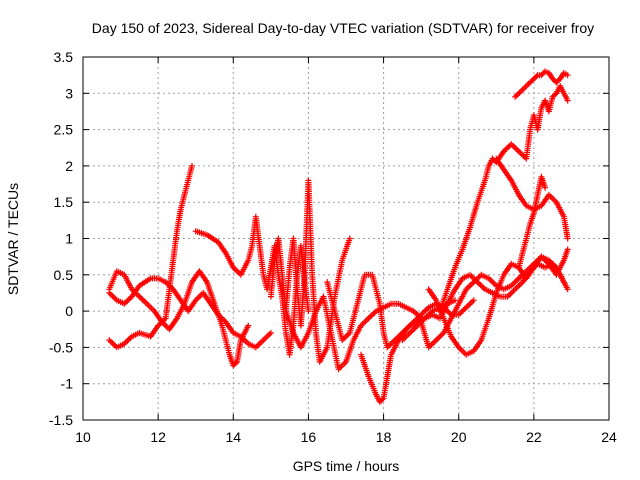 The height and width of the screenshot is (480, 640). I want to click on series-trace-j, so click(492, 302).